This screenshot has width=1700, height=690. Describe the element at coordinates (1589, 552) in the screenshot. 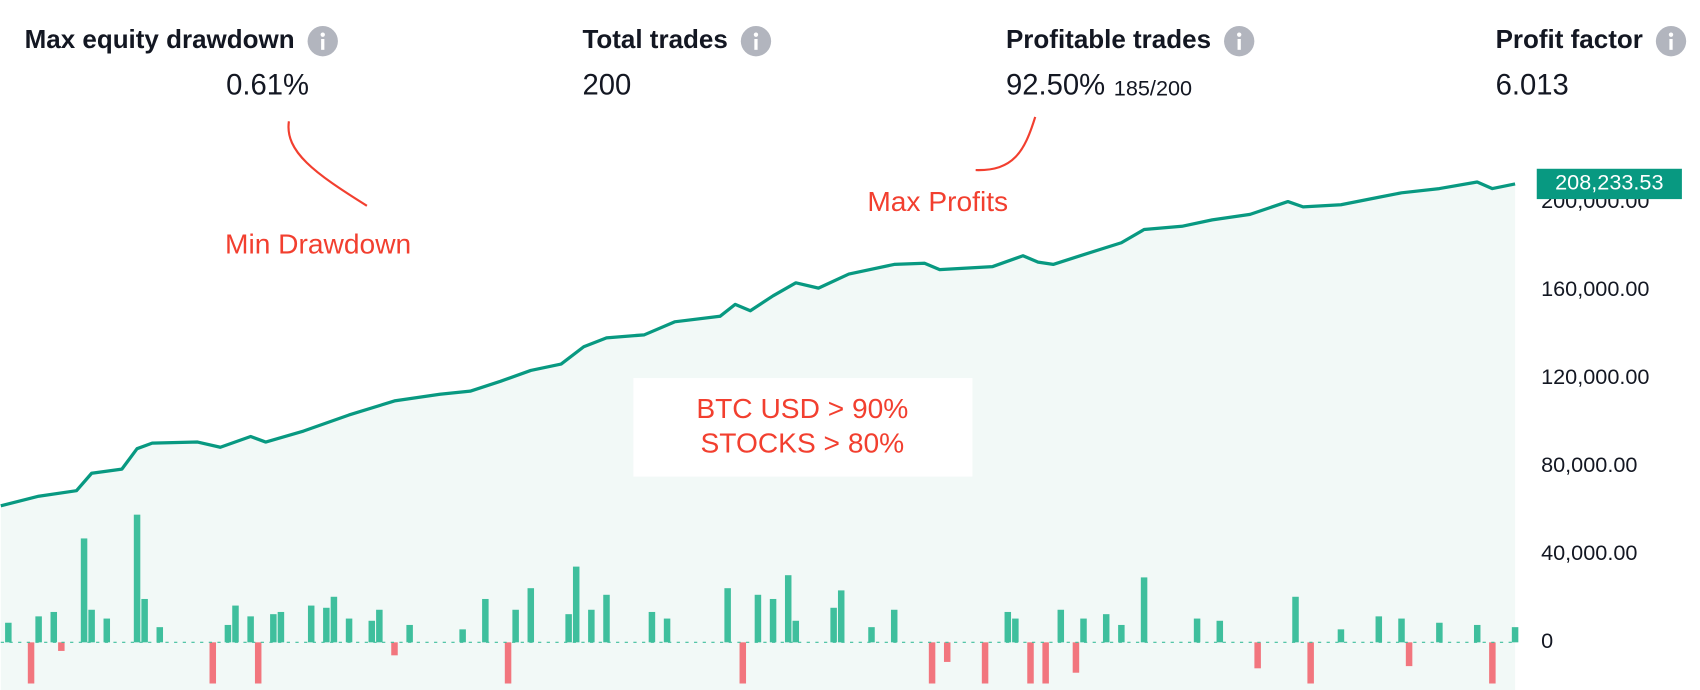

I see `y-tick-label: 40,000.00` at that location.